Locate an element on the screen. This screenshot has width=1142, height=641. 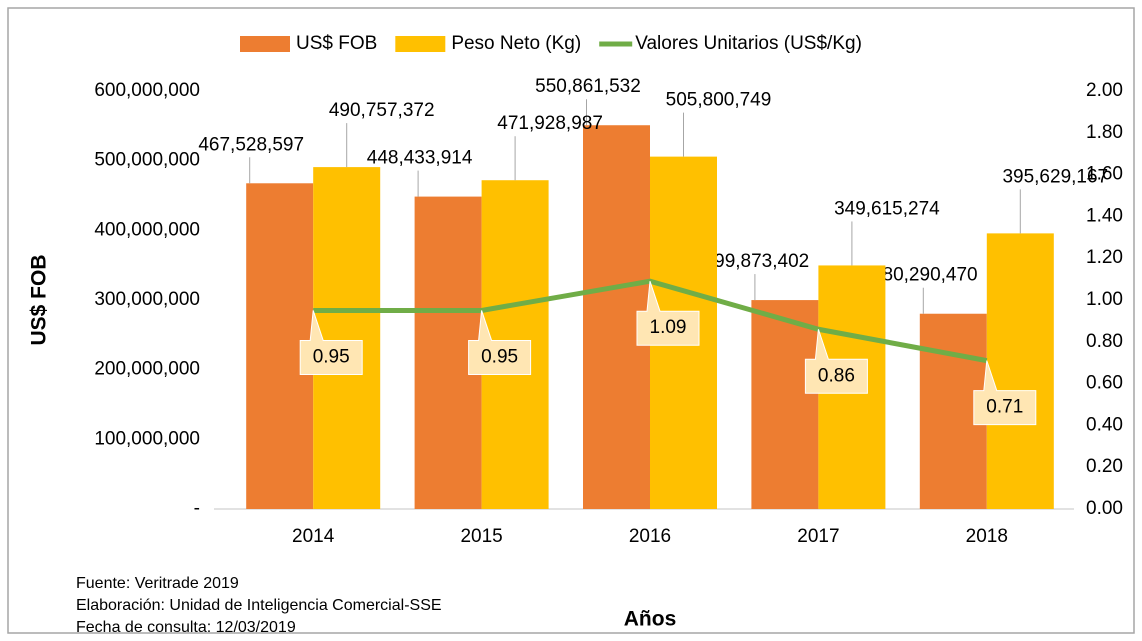
footnote: Fuente: Veritrade 2019 is located at coordinates (157, 583).